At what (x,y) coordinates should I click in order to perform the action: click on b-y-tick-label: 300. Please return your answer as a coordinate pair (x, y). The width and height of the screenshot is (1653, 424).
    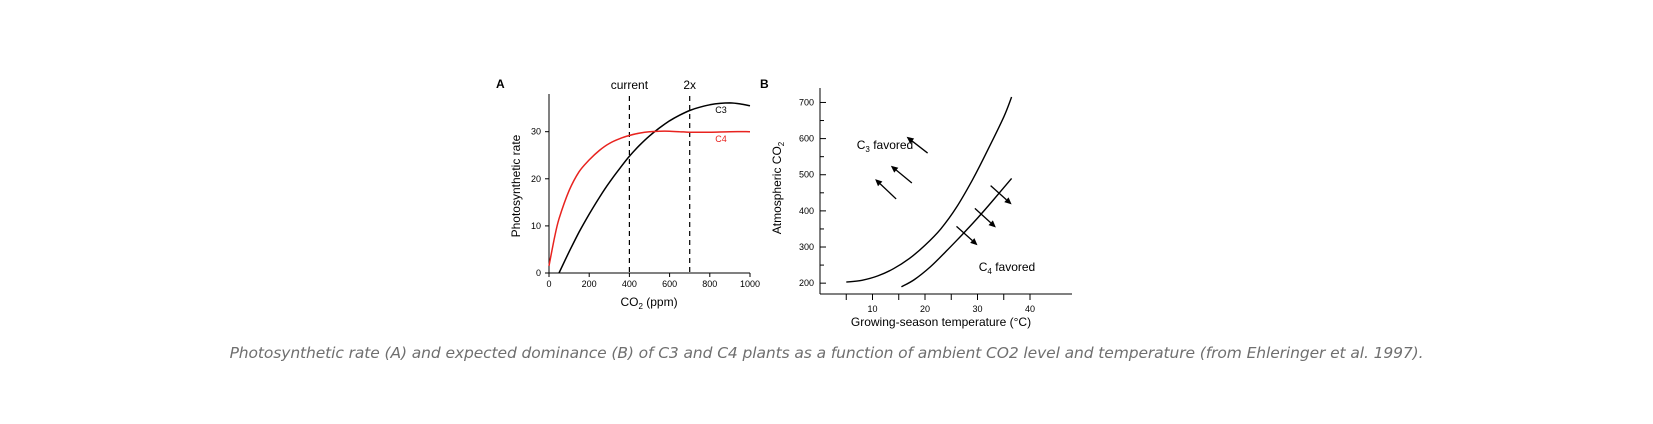
    Looking at the image, I should click on (806, 247).